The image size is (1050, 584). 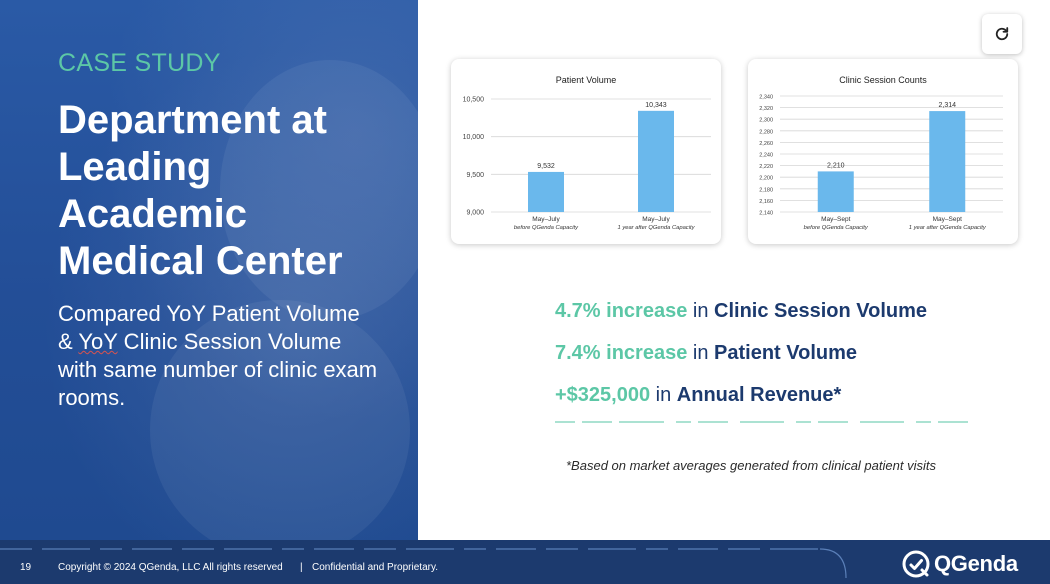 What do you see at coordinates (766, 202) in the screenshot?
I see `y-tick-label: 2,160` at bounding box center [766, 202].